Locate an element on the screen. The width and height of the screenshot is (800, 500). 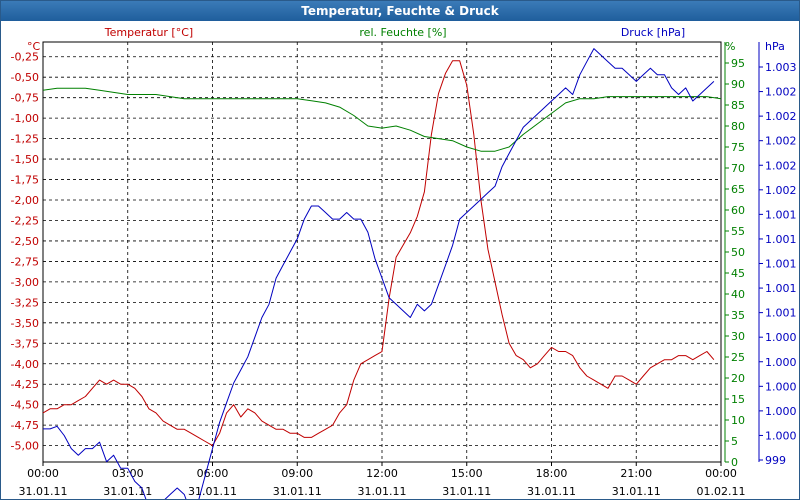
humidity-series-line is located at coordinates (382, 119).